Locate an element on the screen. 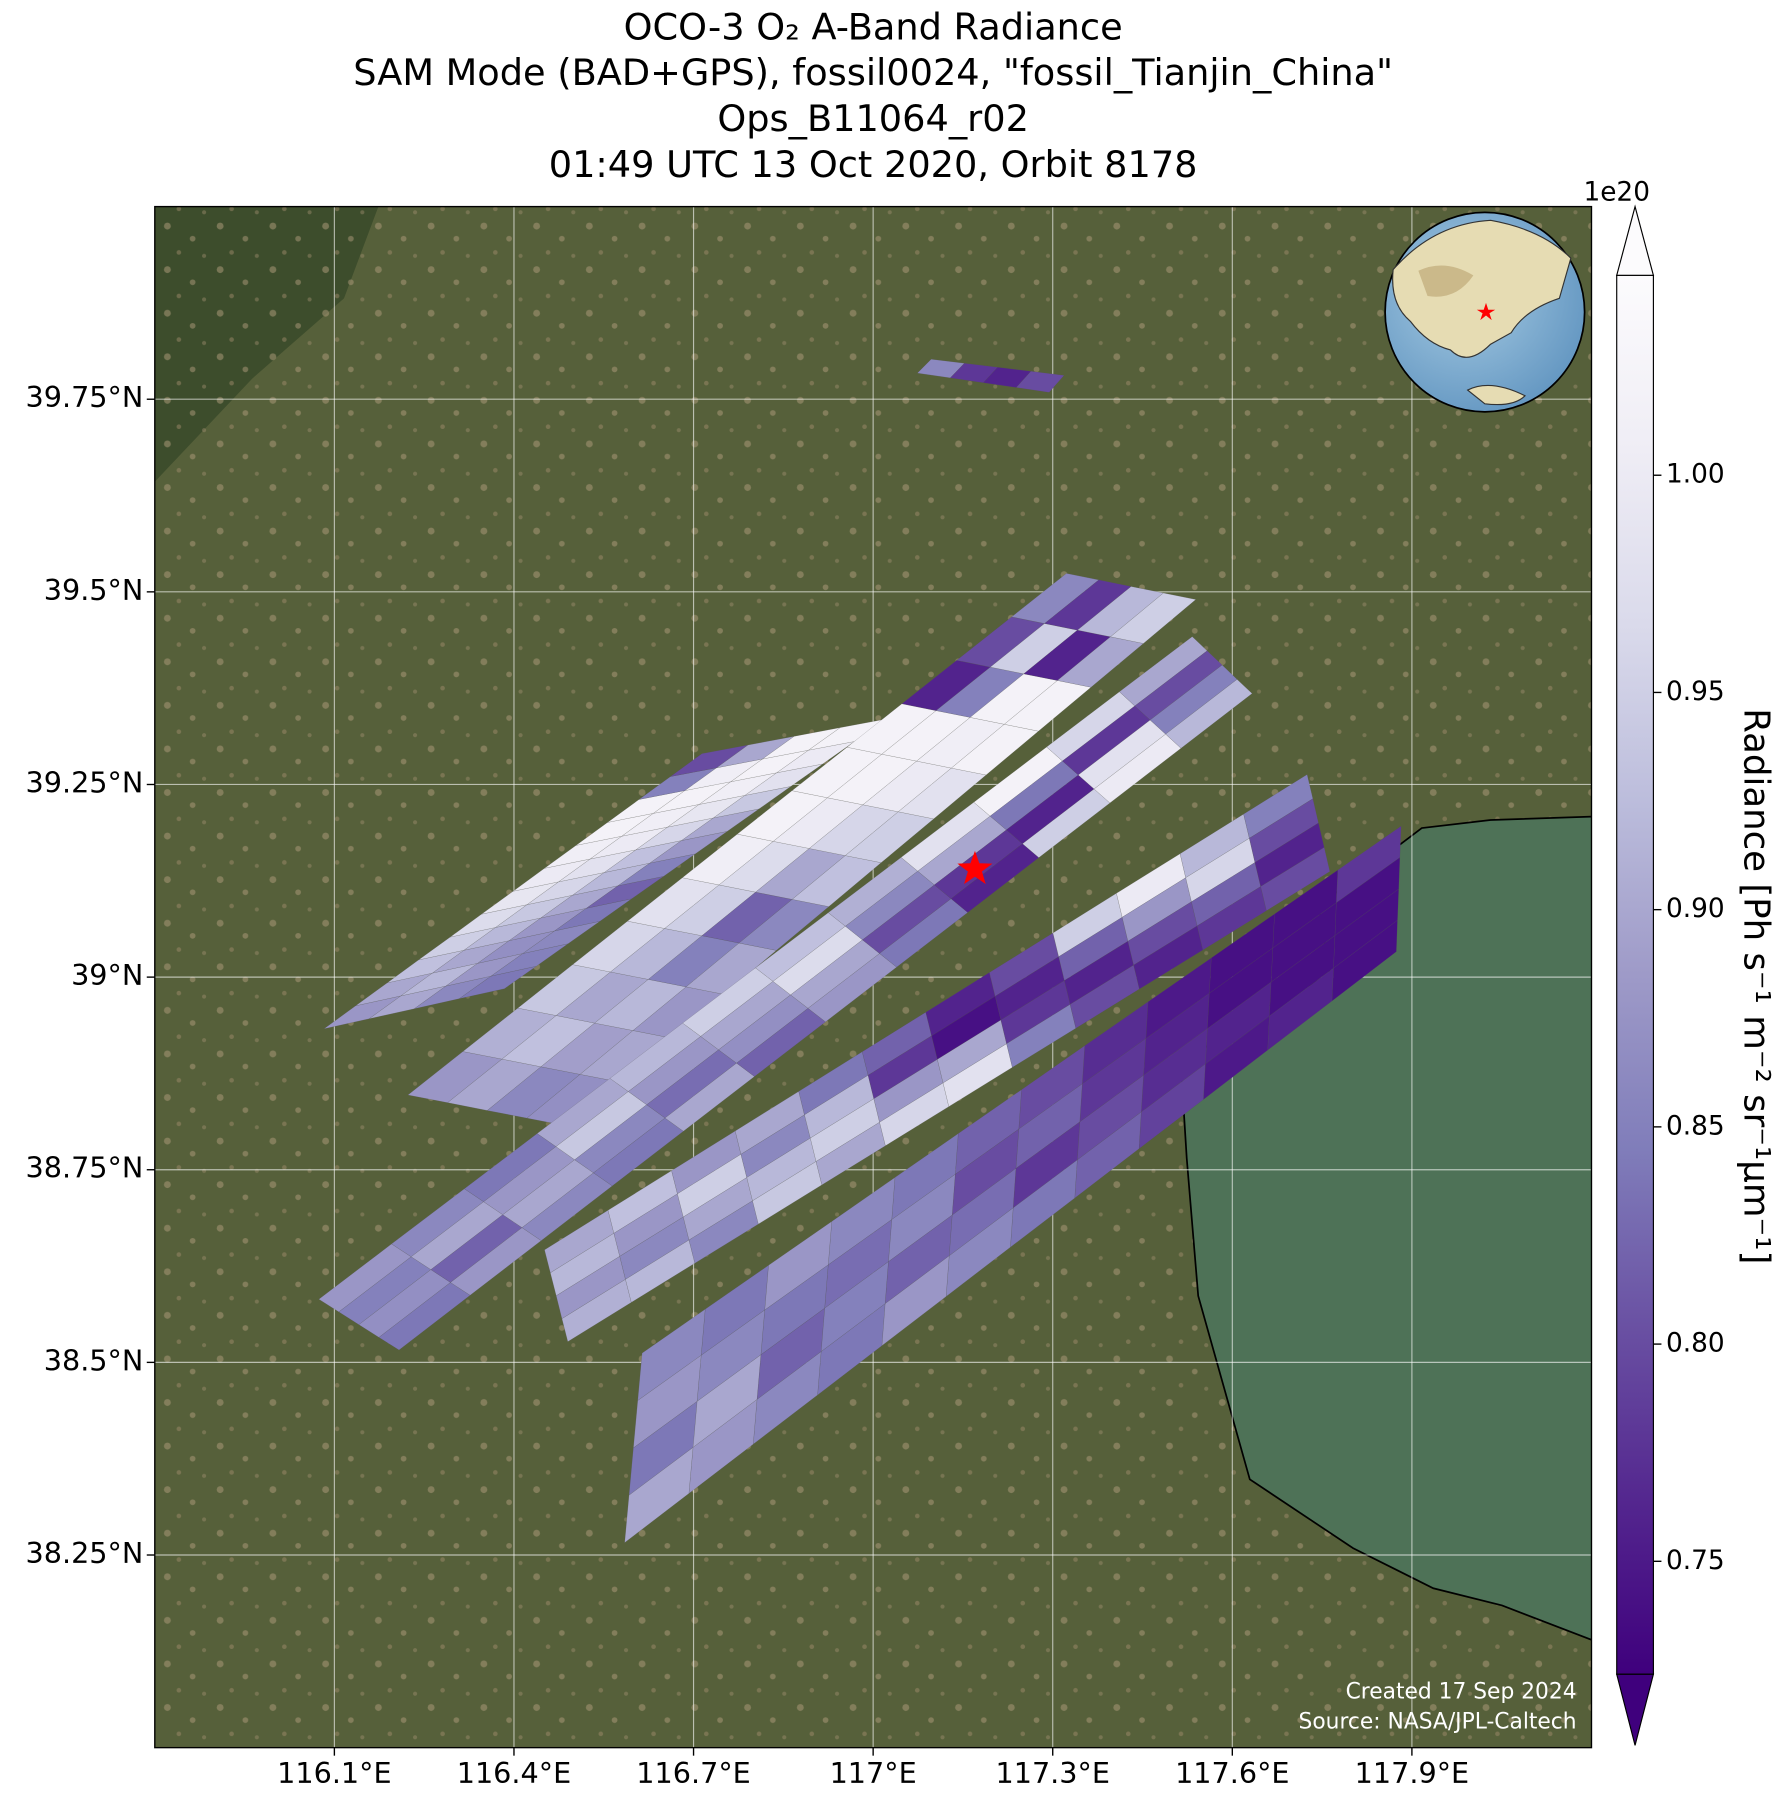 This screenshot has height=1796, width=1791. x-tick-label: 116.4°E is located at coordinates (514, 1773).